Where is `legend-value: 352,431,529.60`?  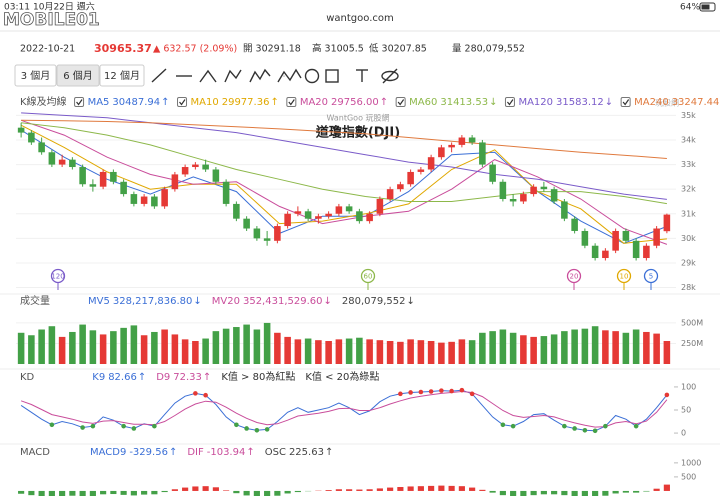 legend-value: 352,431,529.60 is located at coordinates (283, 301).